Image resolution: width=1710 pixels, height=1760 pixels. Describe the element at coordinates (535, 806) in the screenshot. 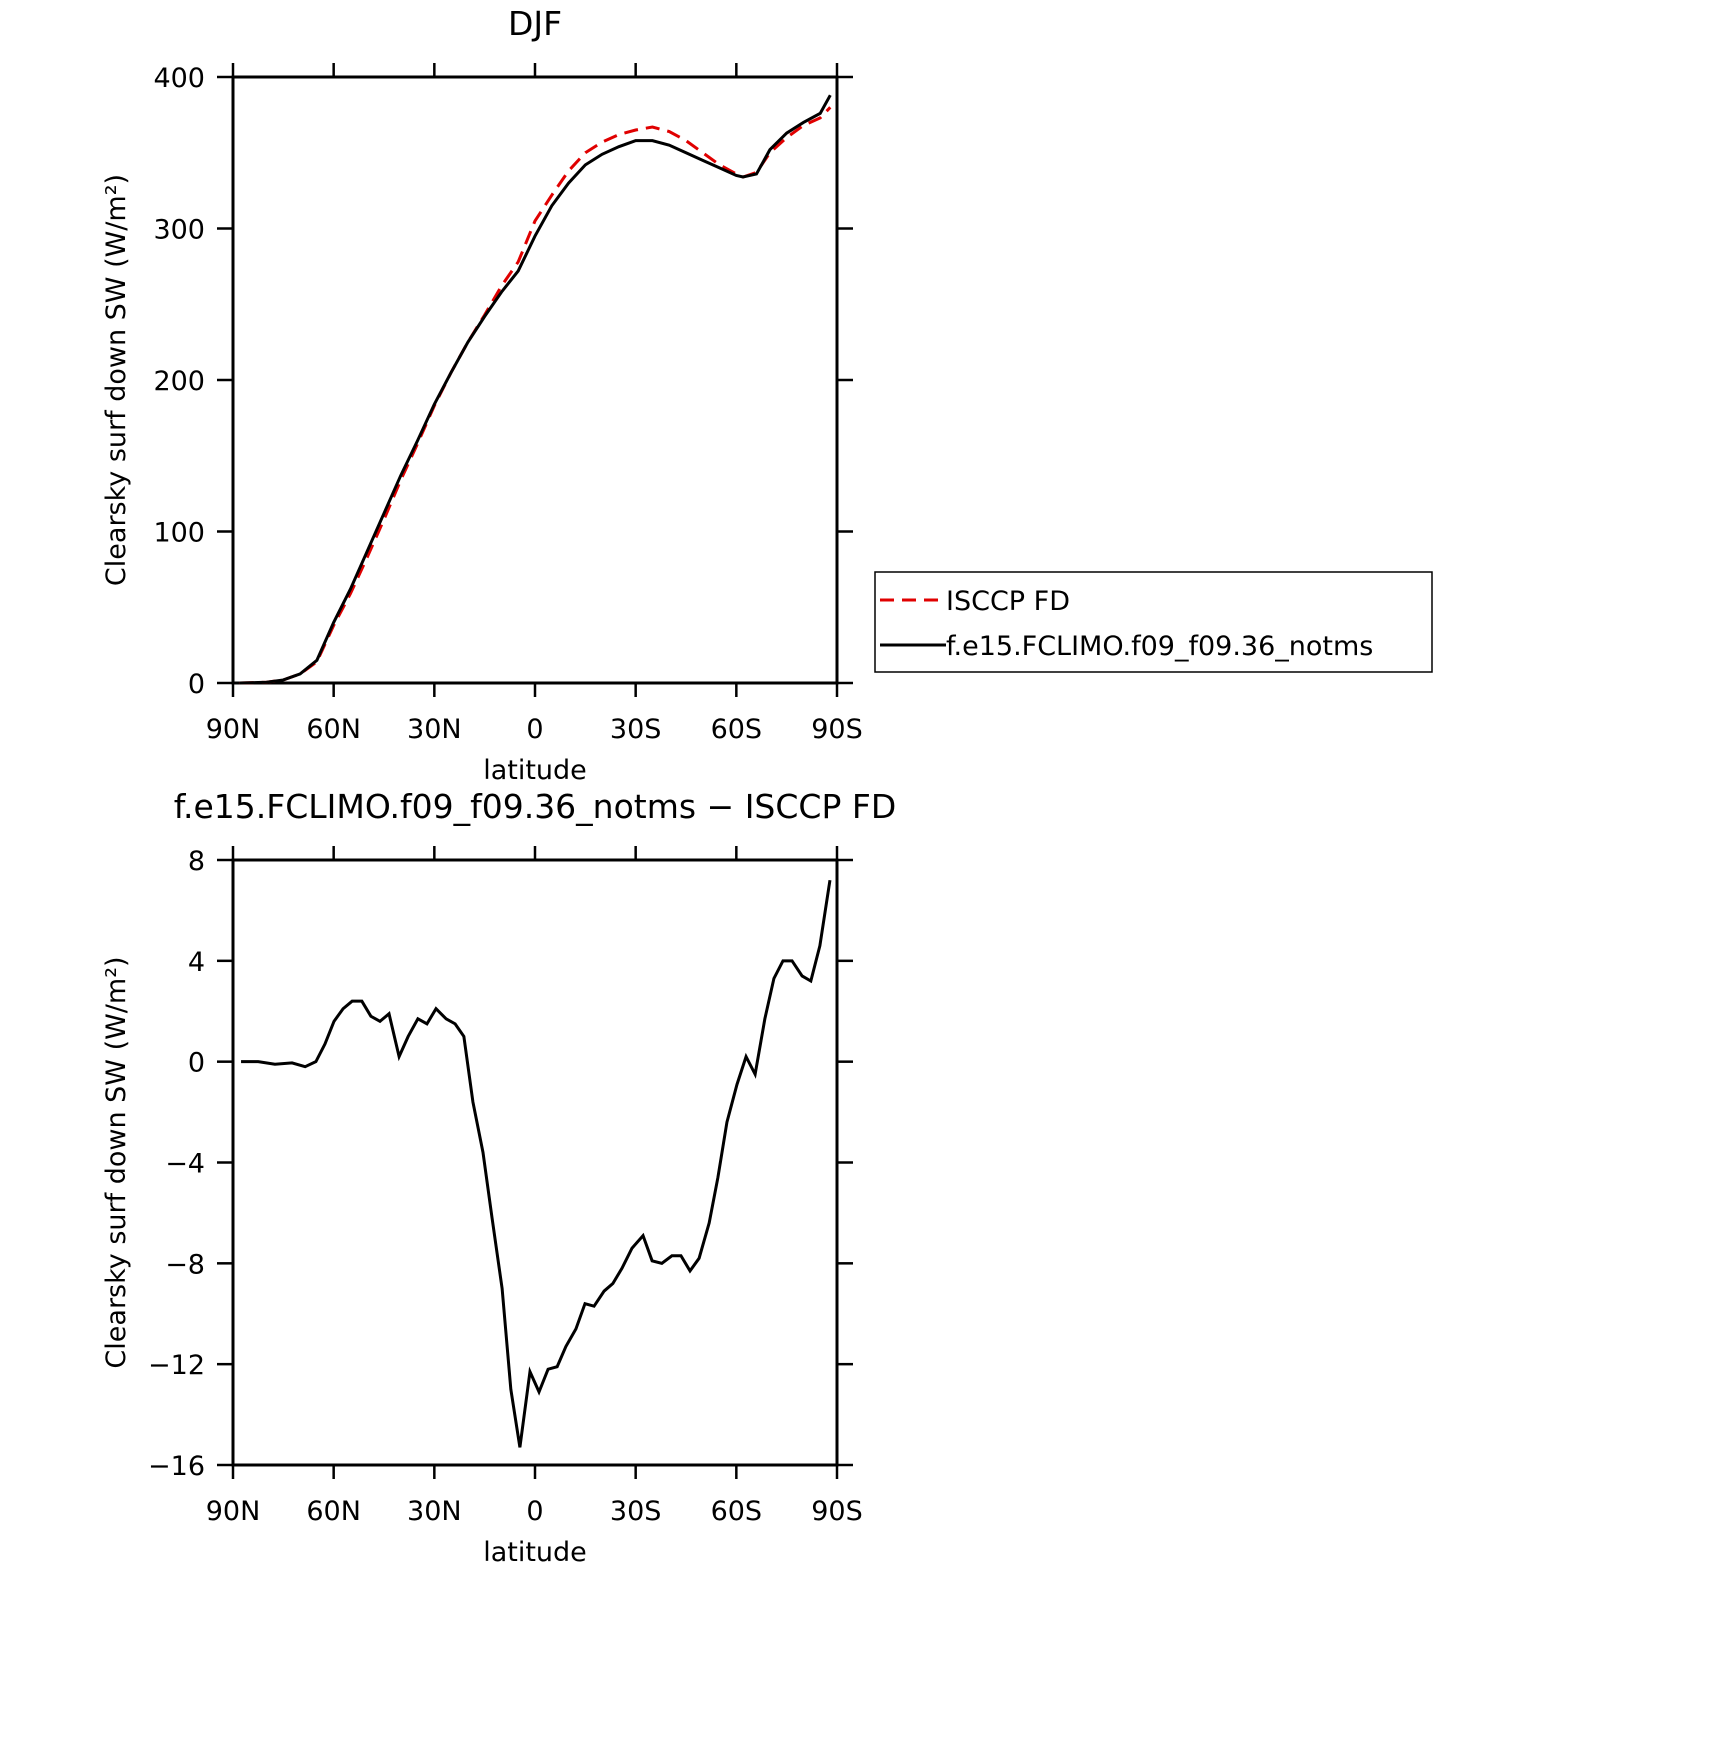

I see `chart-title: f.e15.FCLIMO.f09_f09.36_notms − ISCCP FD` at that location.